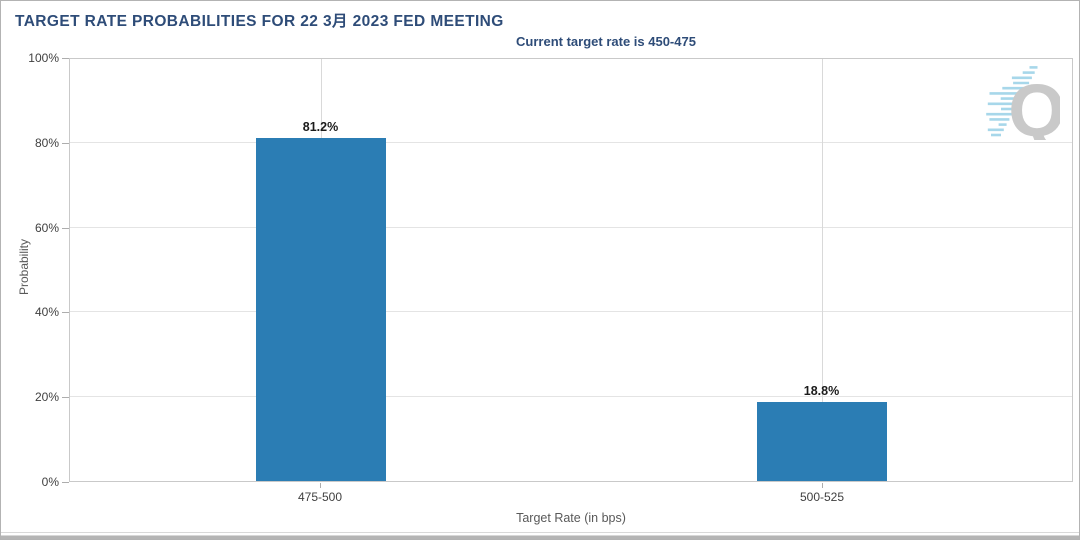  I want to click on watermark-q-letter: Q, so click(1034, 104).